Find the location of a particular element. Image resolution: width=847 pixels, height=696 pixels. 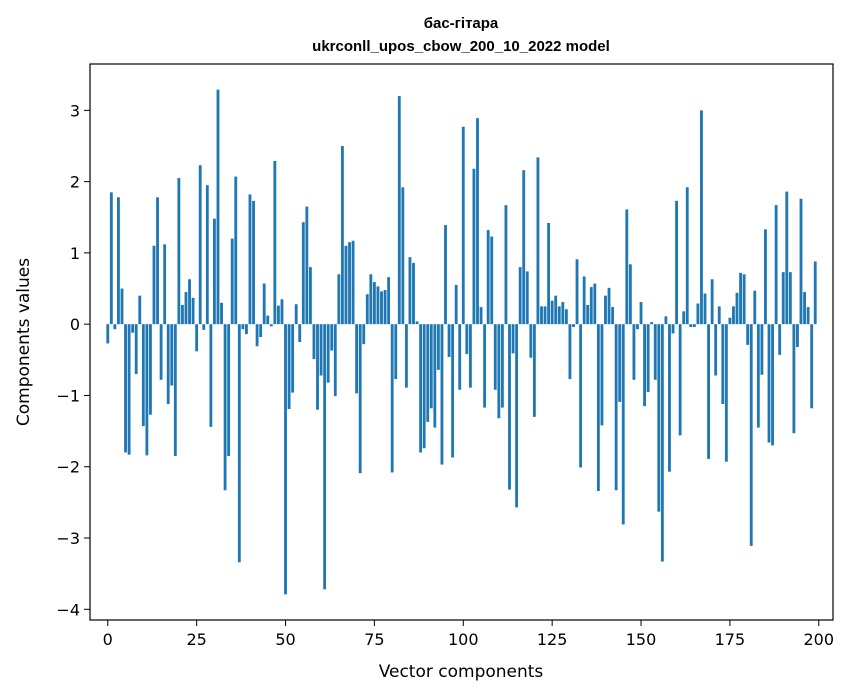

x-axis-ticks: 0 25 50 75 100 125 150 175 200 is located at coordinates (468, 634).